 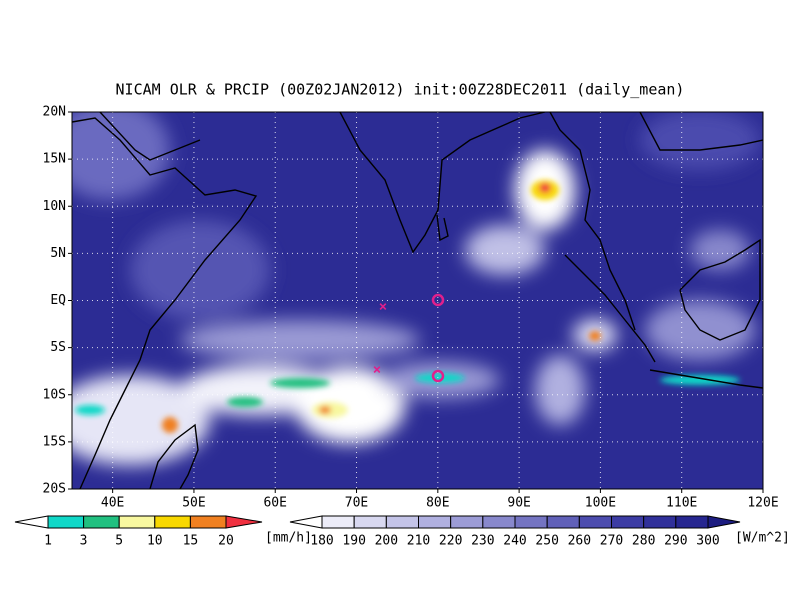 What do you see at coordinates (54, 394) in the screenshot?
I see `lat-label: 10S` at bounding box center [54, 394].